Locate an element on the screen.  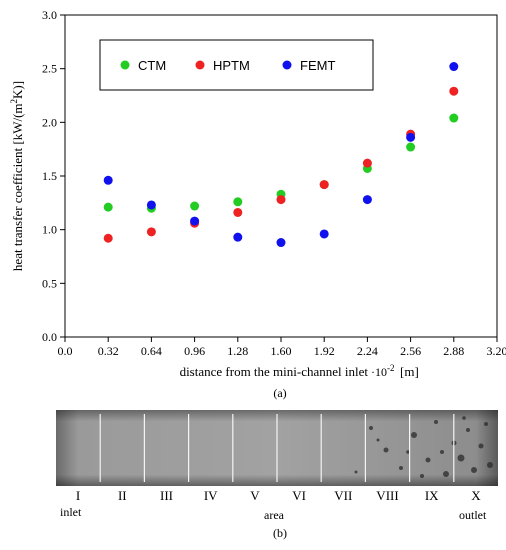
y-tick-label: 0.5 is located at coordinates (49, 283).